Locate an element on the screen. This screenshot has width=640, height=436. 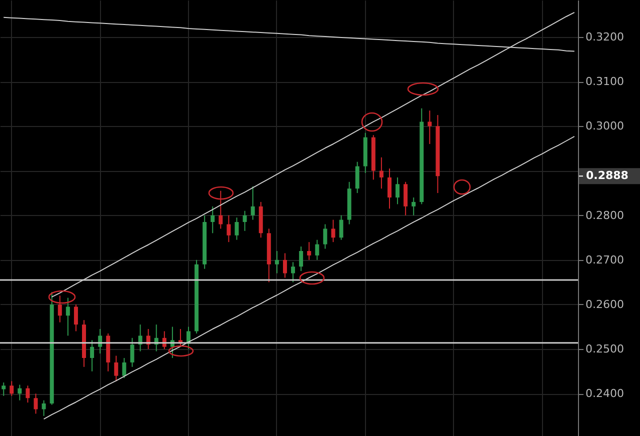
y-tick-label: 0.2700 is located at coordinates (605, 259).